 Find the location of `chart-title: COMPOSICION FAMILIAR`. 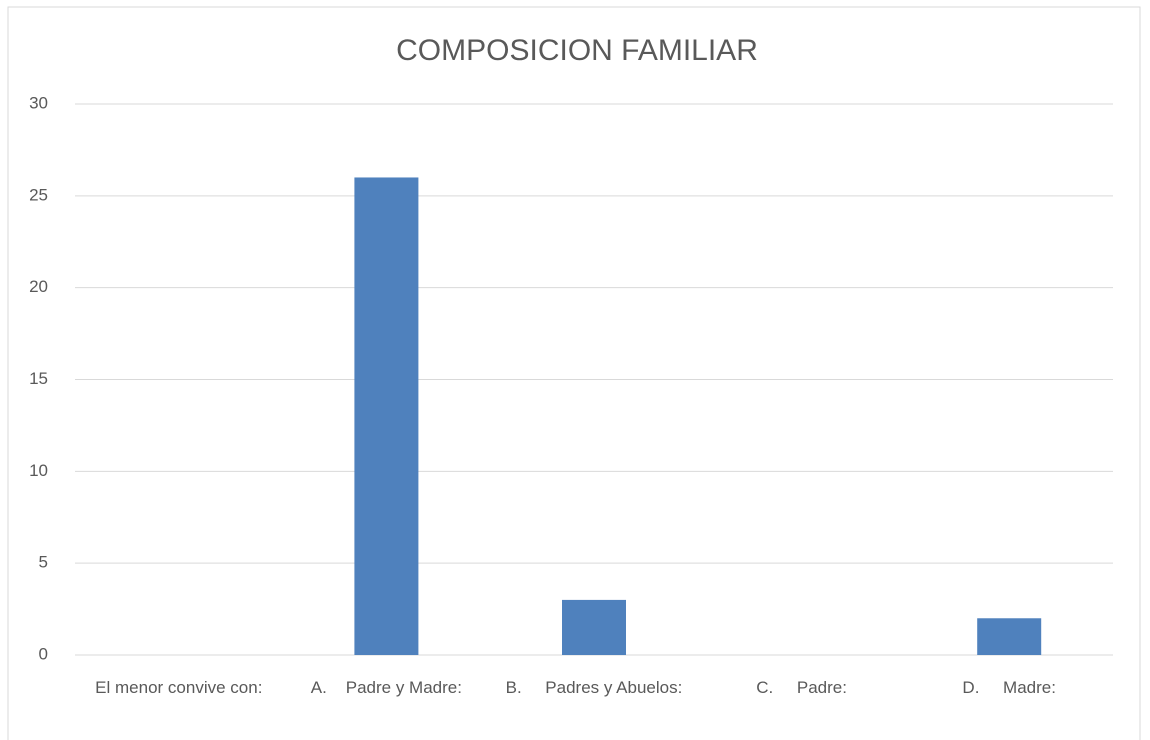

chart-title: COMPOSICION FAMILIAR is located at coordinates (577, 50).